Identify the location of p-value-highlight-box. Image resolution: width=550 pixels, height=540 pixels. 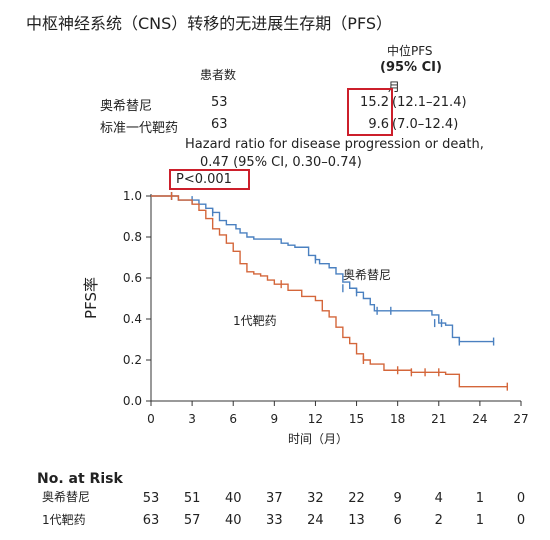
(209, 179).